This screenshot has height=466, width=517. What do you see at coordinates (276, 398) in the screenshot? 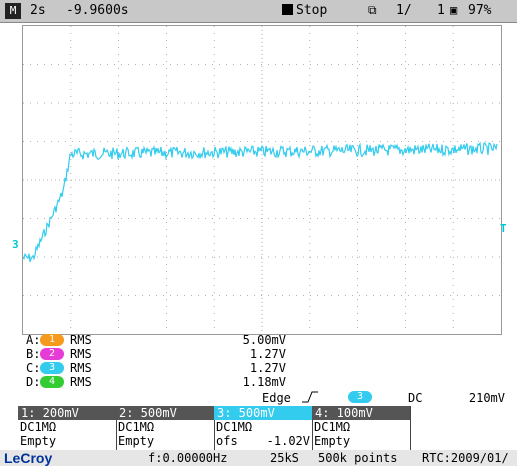
I see `trigger-type: Edge` at bounding box center [276, 398].